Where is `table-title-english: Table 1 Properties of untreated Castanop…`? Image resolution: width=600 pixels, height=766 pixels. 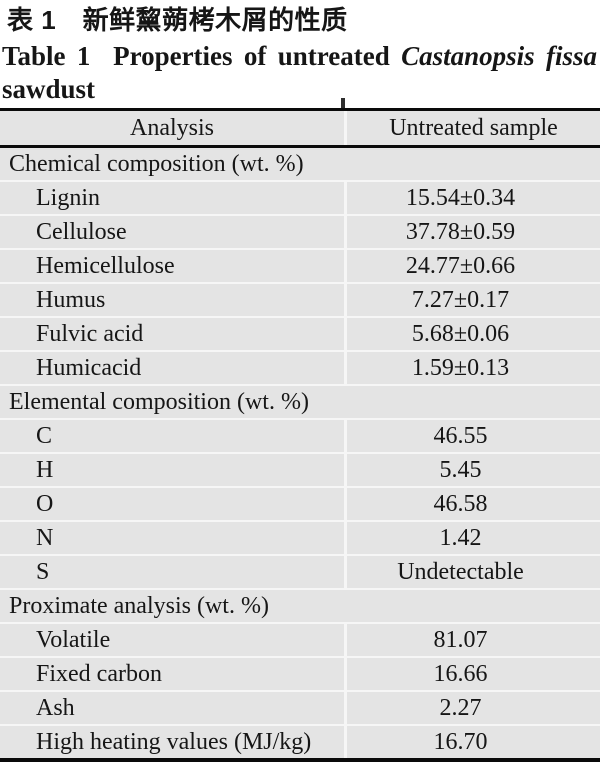 table-title-english: Table 1 Properties of untreated Castanop… is located at coordinates (299, 56).